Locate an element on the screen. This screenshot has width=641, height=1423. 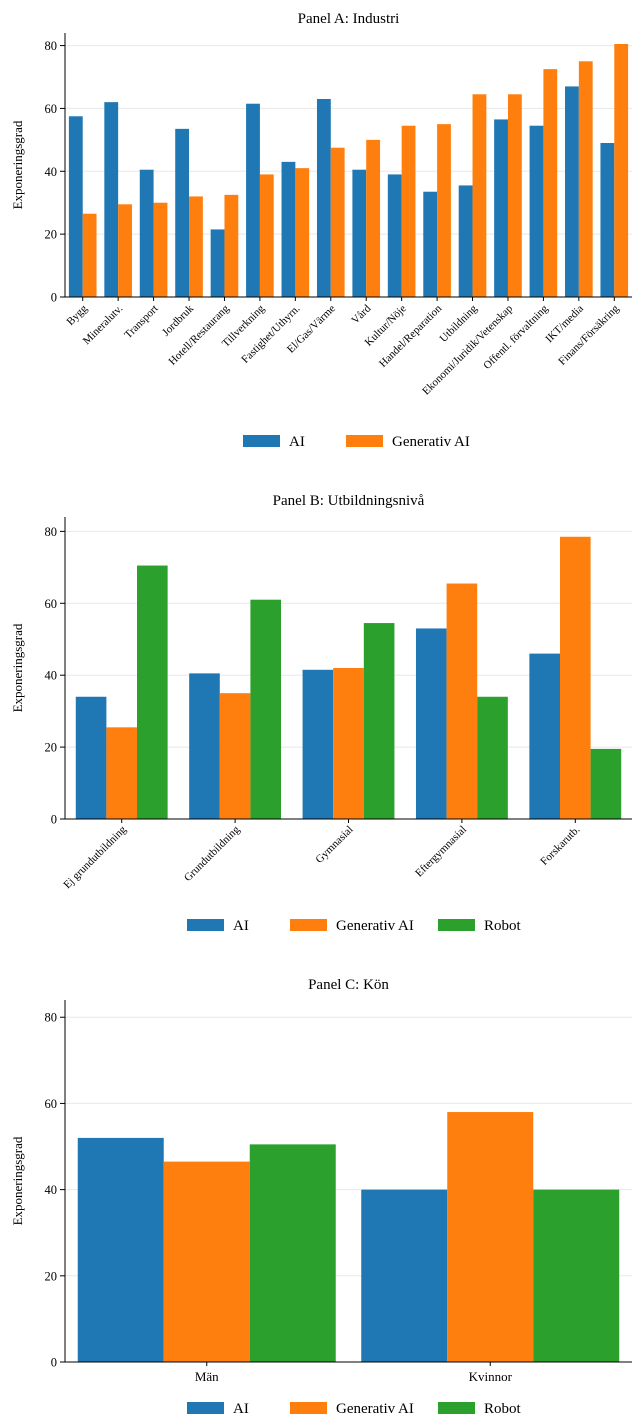
x-tick-label: Transport is located at coordinates (141, 322).